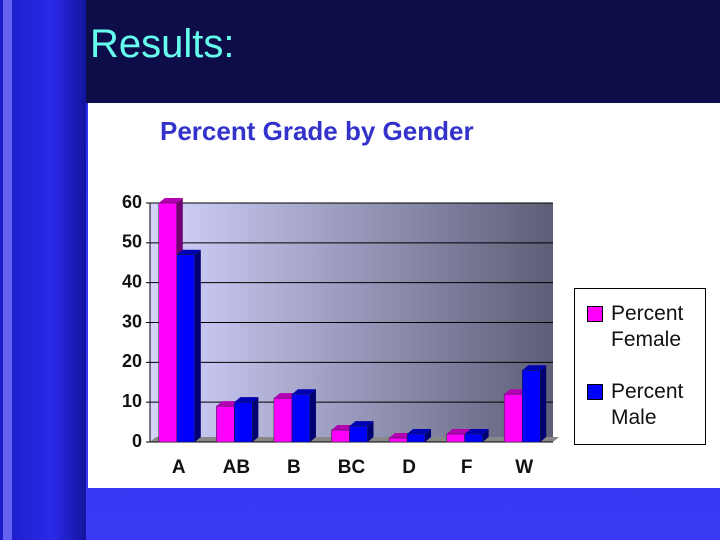 Image resolution: width=720 pixels, height=540 pixels. I want to click on slide-title: Results:, so click(162, 44).